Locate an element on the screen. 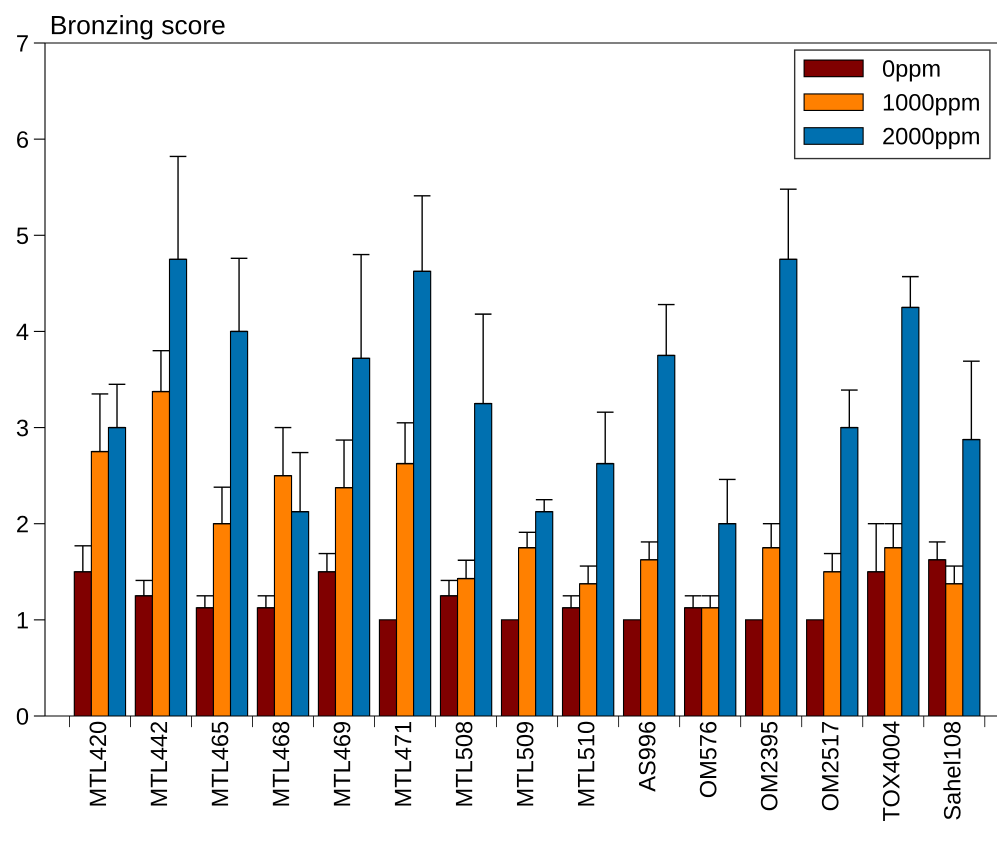 Image resolution: width=997 pixels, height=852 pixels. y-tick-label: 6 is located at coordinates (22, 139).